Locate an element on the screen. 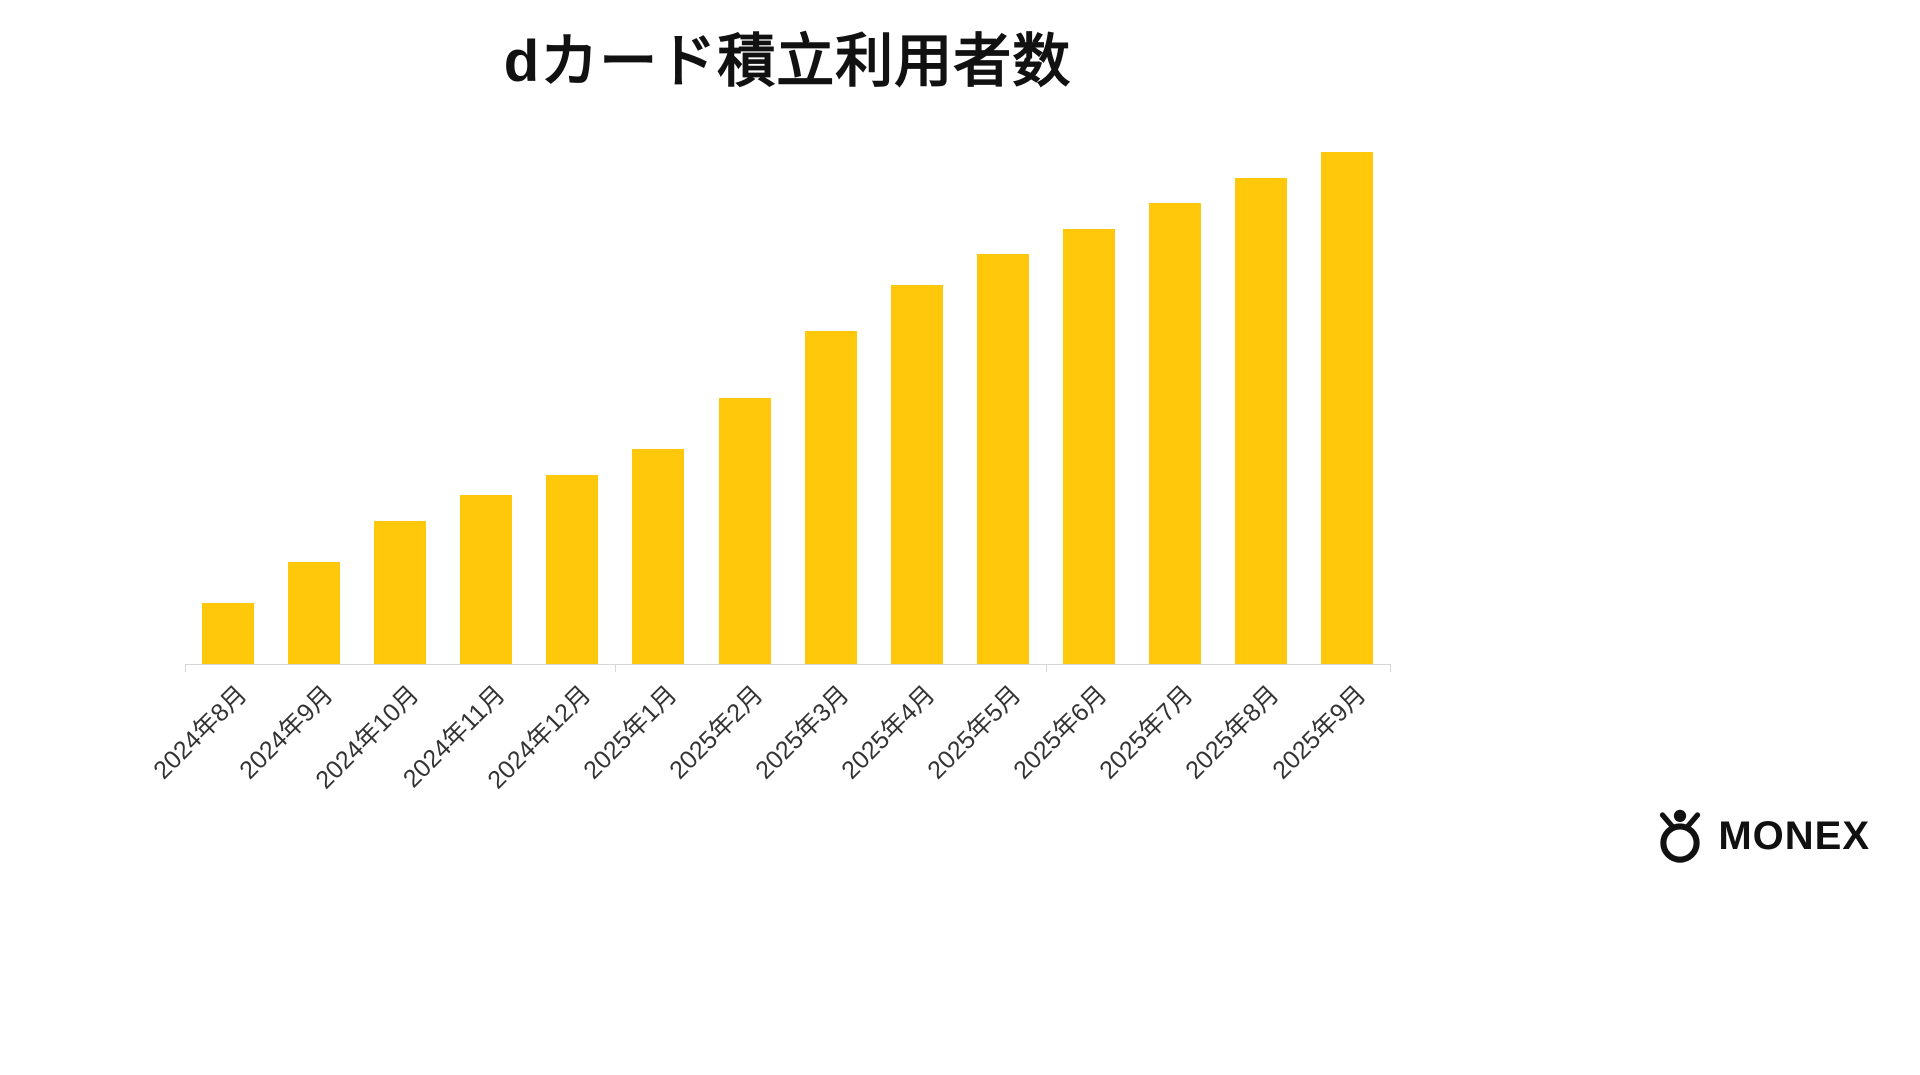 The height and width of the screenshot is (1075, 1920). bar-slot: 2025年5月 is located at coordinates (984, 468).